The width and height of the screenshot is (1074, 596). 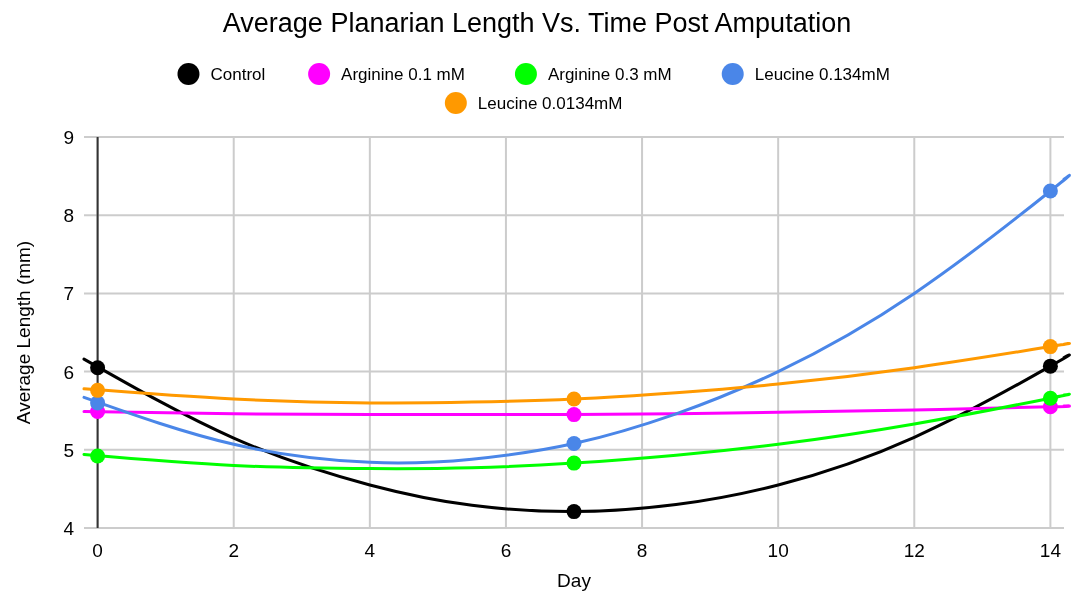 I want to click on x-tick-label: 14, so click(x=1050, y=550).